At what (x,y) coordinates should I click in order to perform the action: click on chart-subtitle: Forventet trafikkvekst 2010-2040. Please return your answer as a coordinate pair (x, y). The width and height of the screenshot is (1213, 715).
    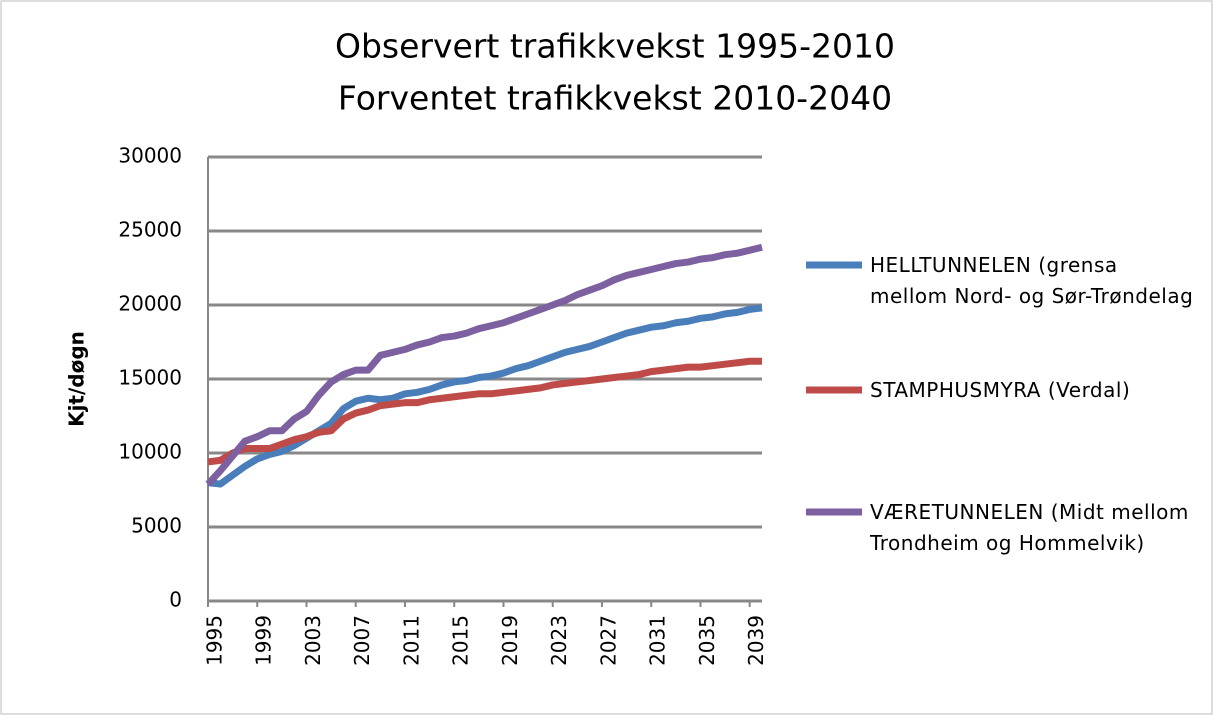
    Looking at the image, I should click on (615, 98).